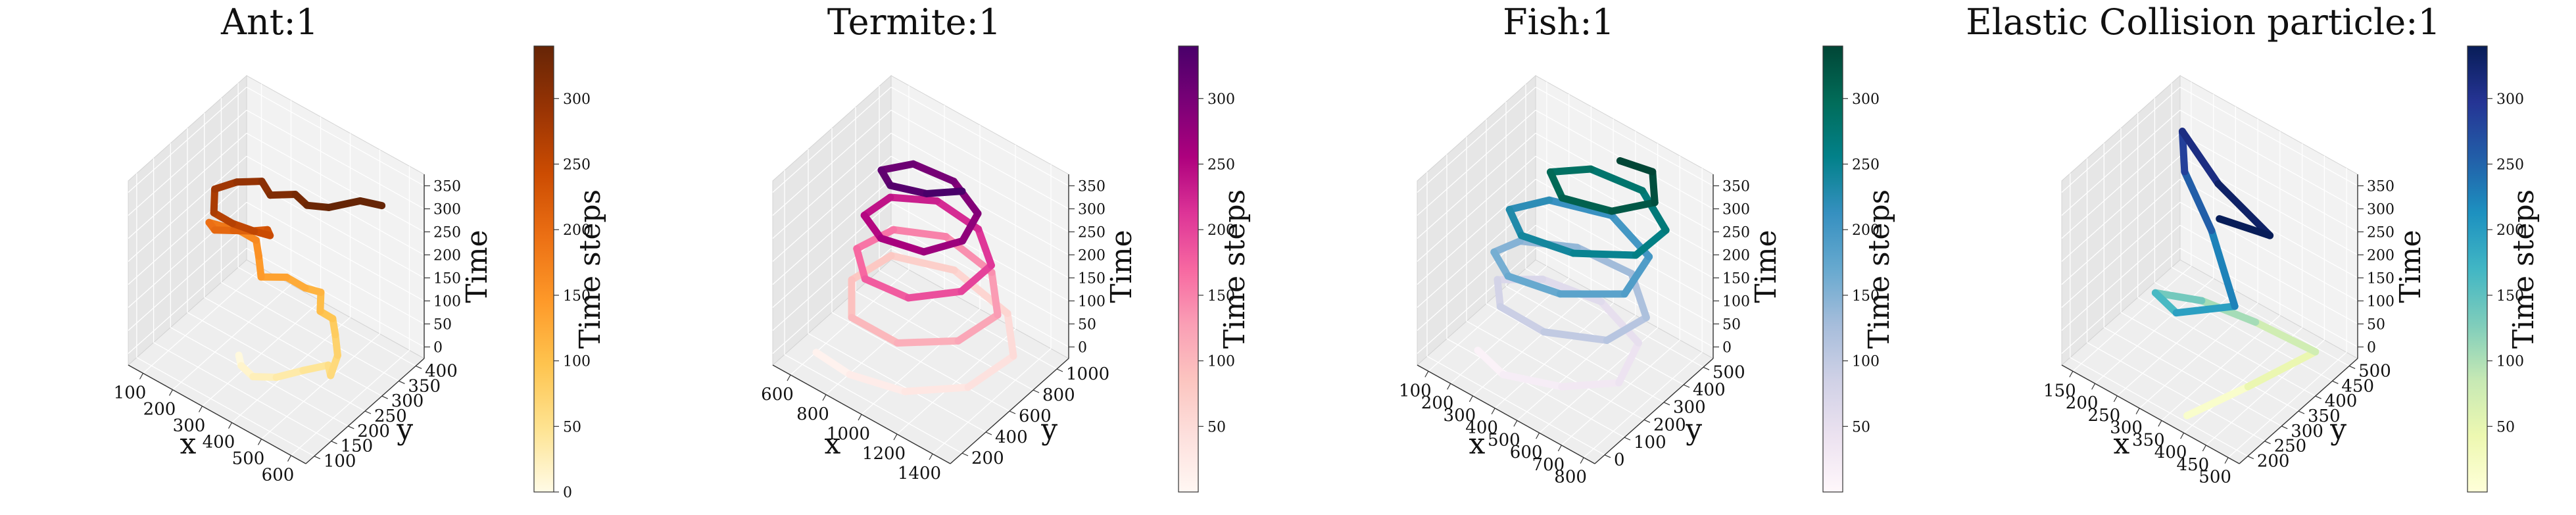 This screenshot has width=2576, height=515. I want to click on colorbar-tick-label: 100, so click(2510, 362).